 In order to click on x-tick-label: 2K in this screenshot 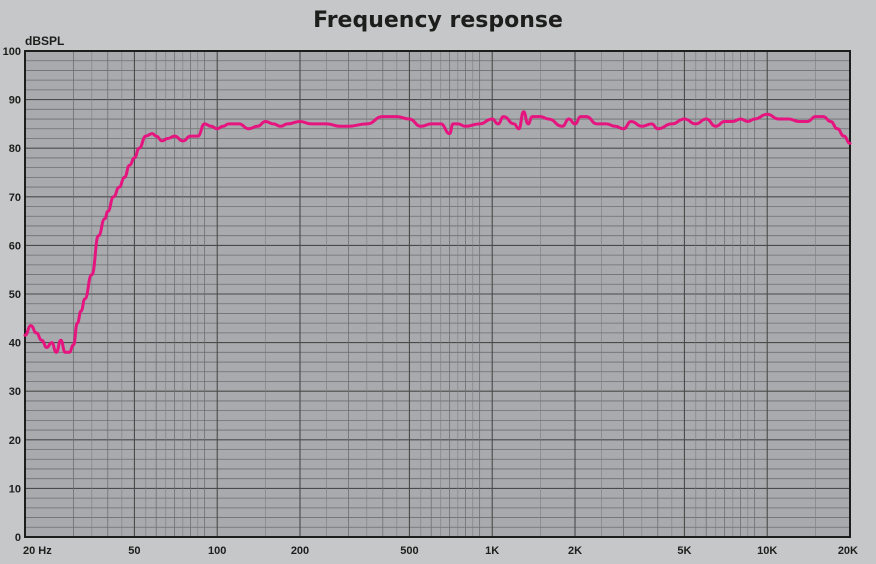, I will do `click(575, 551)`.